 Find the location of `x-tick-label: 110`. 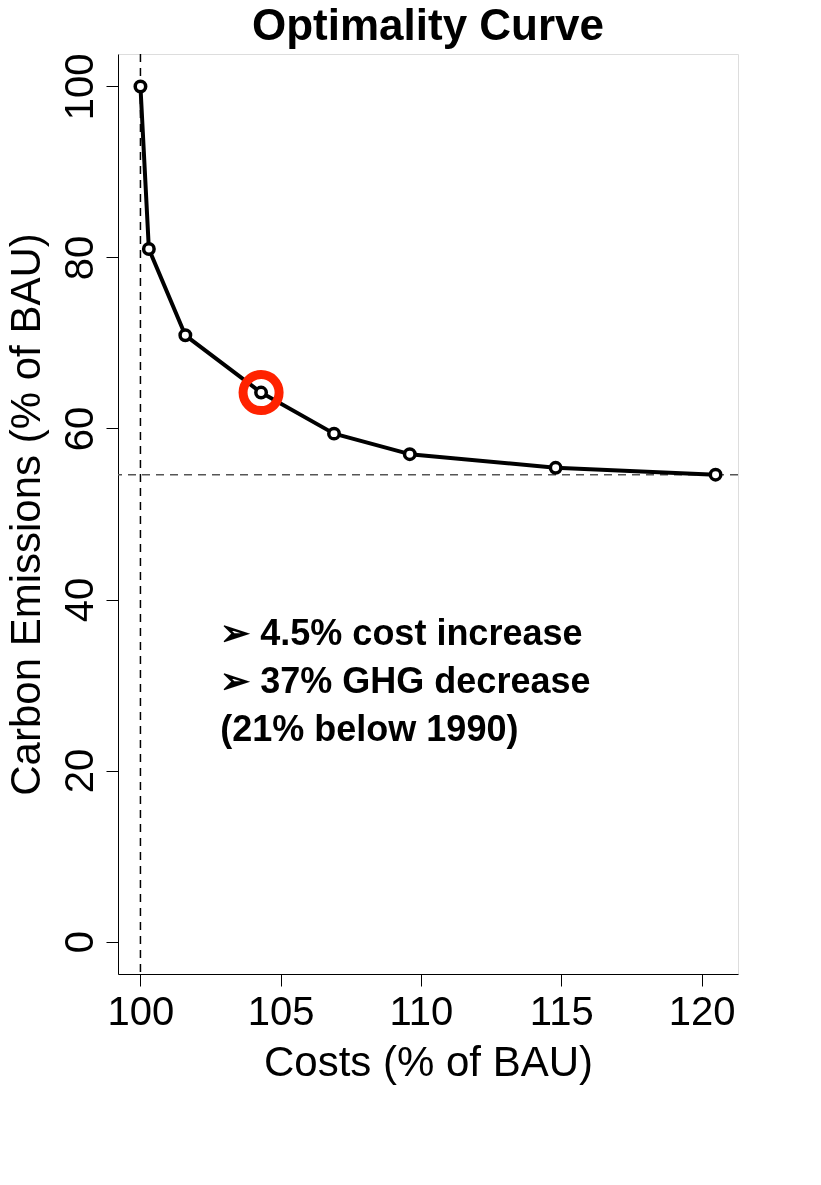

x-tick-label: 110 is located at coordinates (421, 1010).